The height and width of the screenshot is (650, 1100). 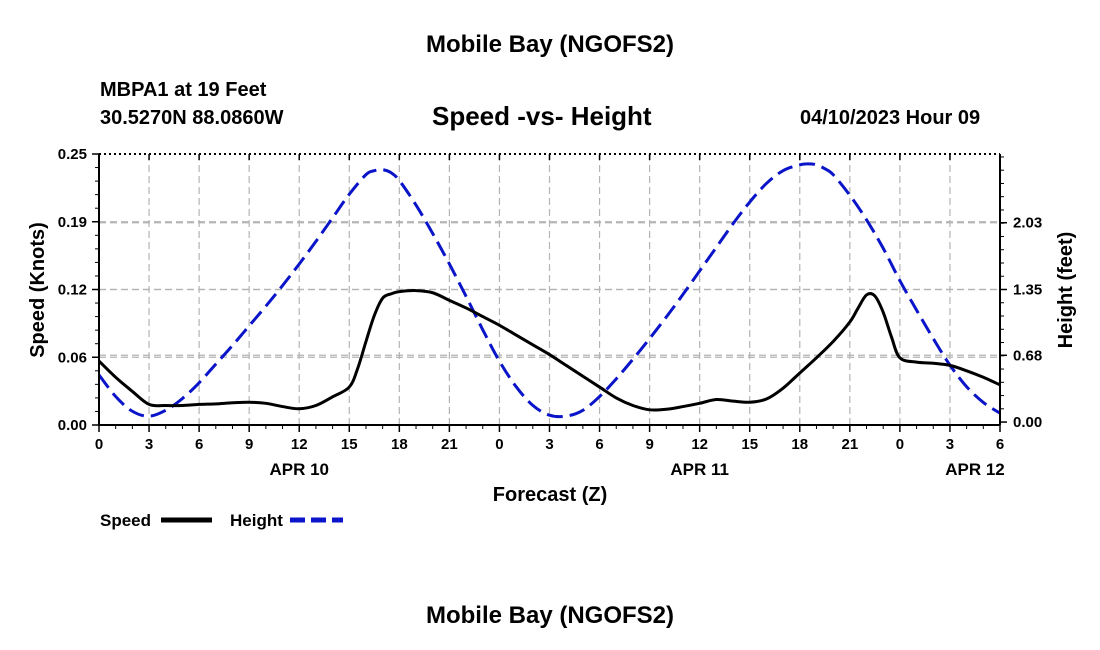 I want to click on legend-speed-label: Speed, so click(x=125, y=520).